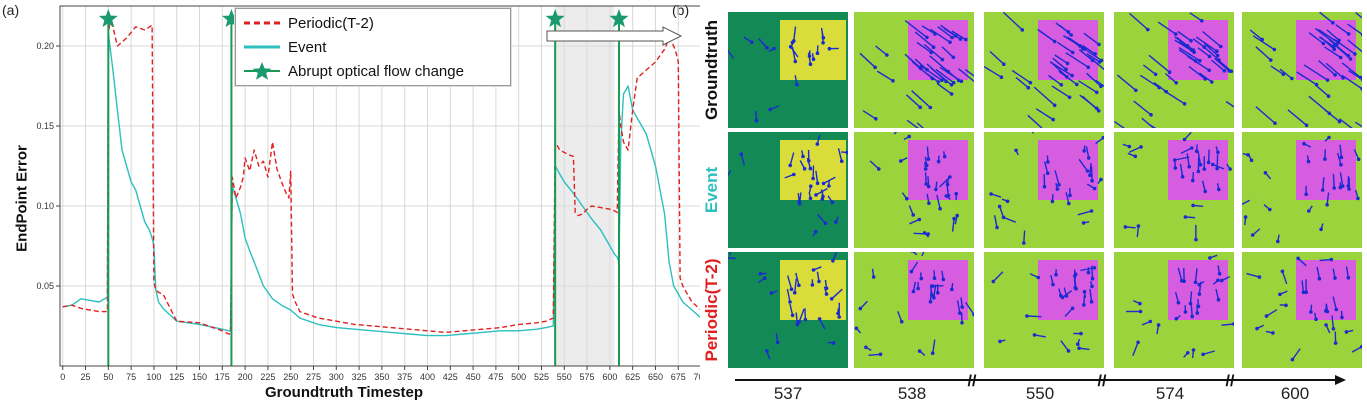  Describe the element at coordinates (245, 377) in the screenshot. I see `x-tick-label: 200` at that location.